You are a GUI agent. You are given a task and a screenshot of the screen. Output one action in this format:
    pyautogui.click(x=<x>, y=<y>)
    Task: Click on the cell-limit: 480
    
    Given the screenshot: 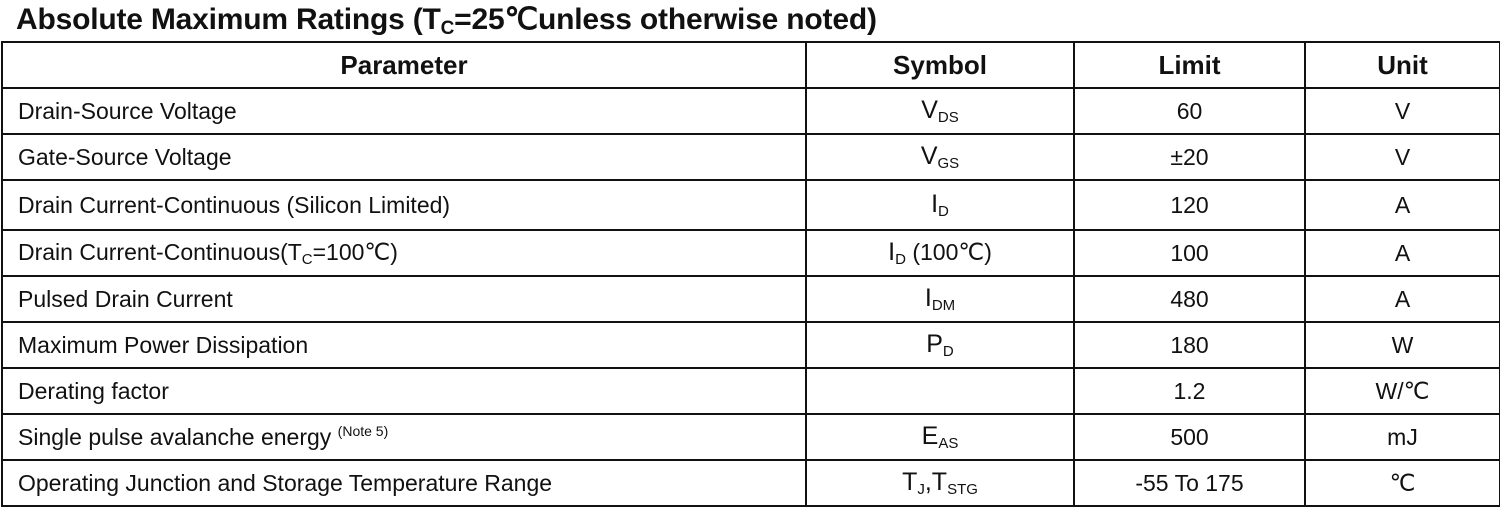 What is the action you would take?
    pyautogui.click(x=1189, y=299)
    